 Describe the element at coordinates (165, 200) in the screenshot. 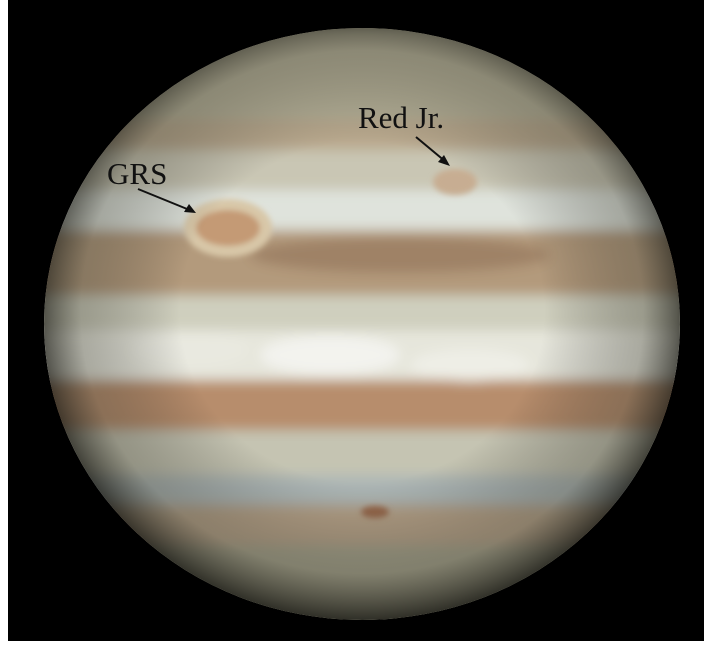

I see `grs-arrow` at that location.